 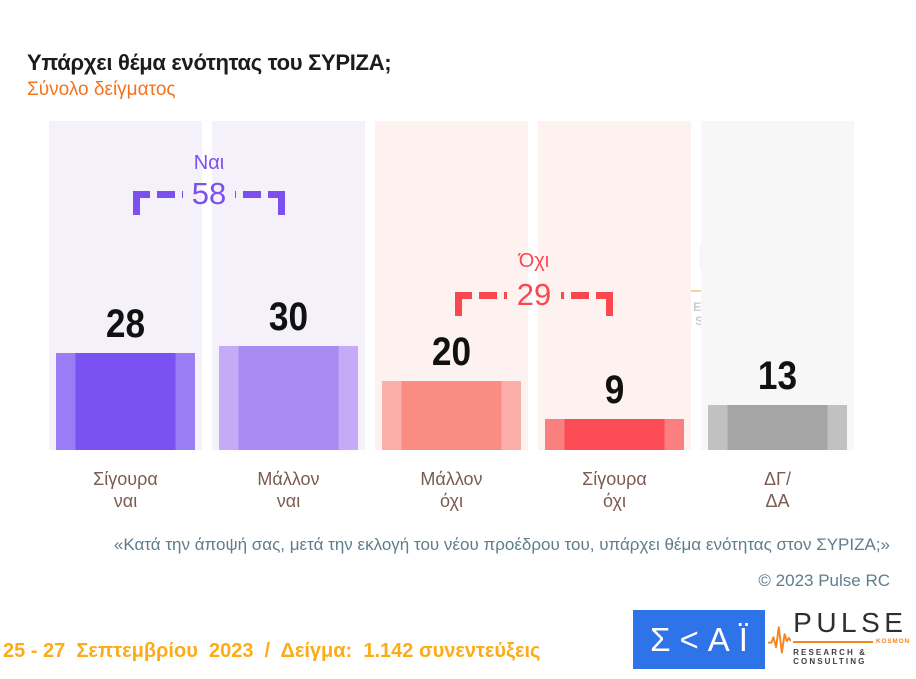 What do you see at coordinates (892, 641) in the screenshot?
I see `pulse-logo-tag: KOSMON` at bounding box center [892, 641].